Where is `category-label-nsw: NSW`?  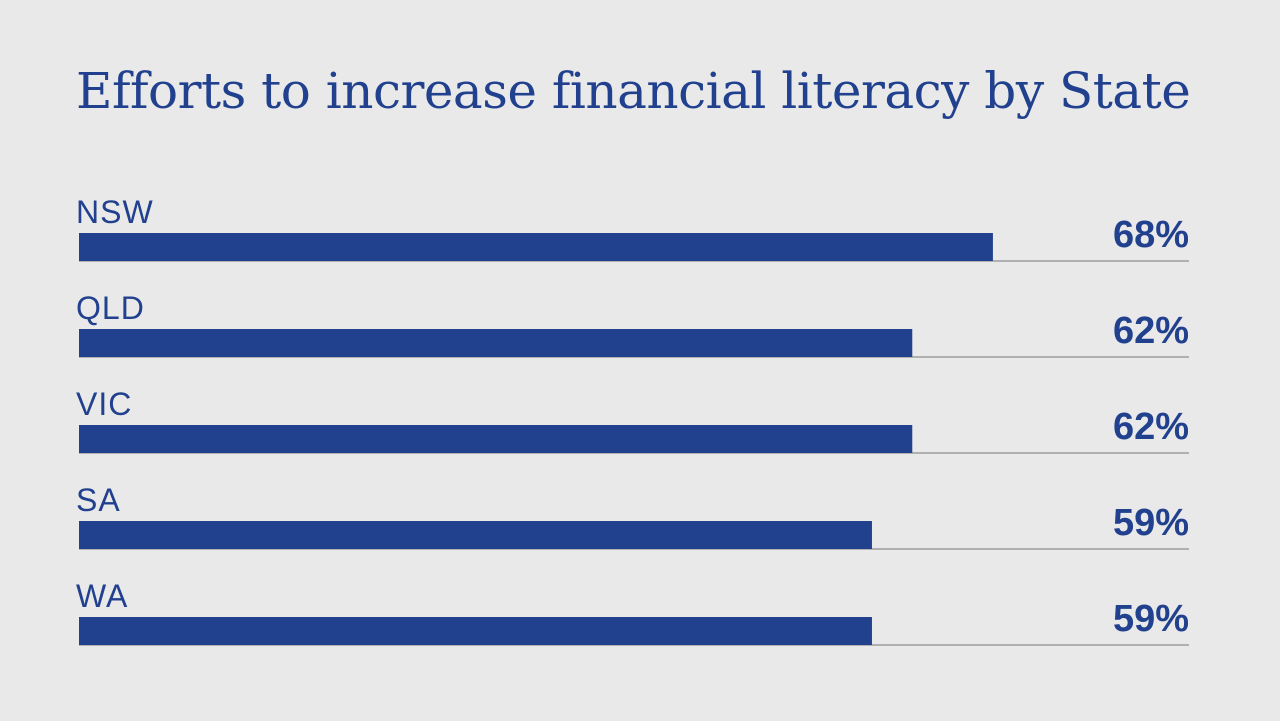 category-label-nsw: NSW is located at coordinates (115, 212).